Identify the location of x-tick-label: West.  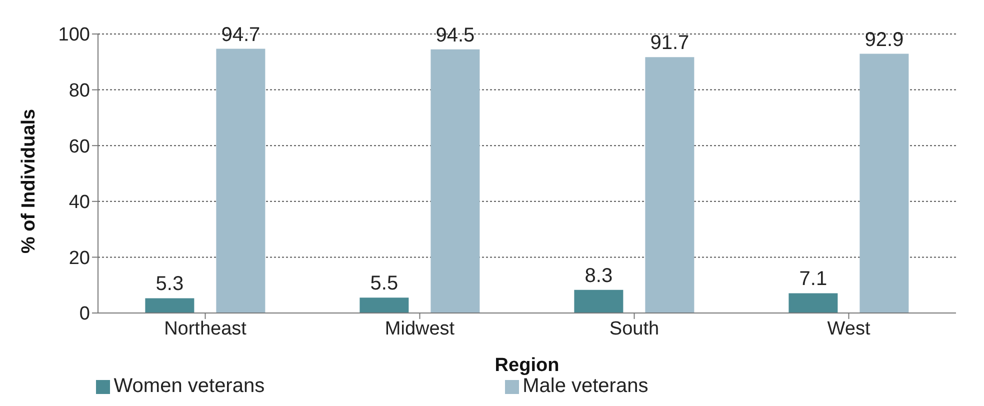
(849, 329).